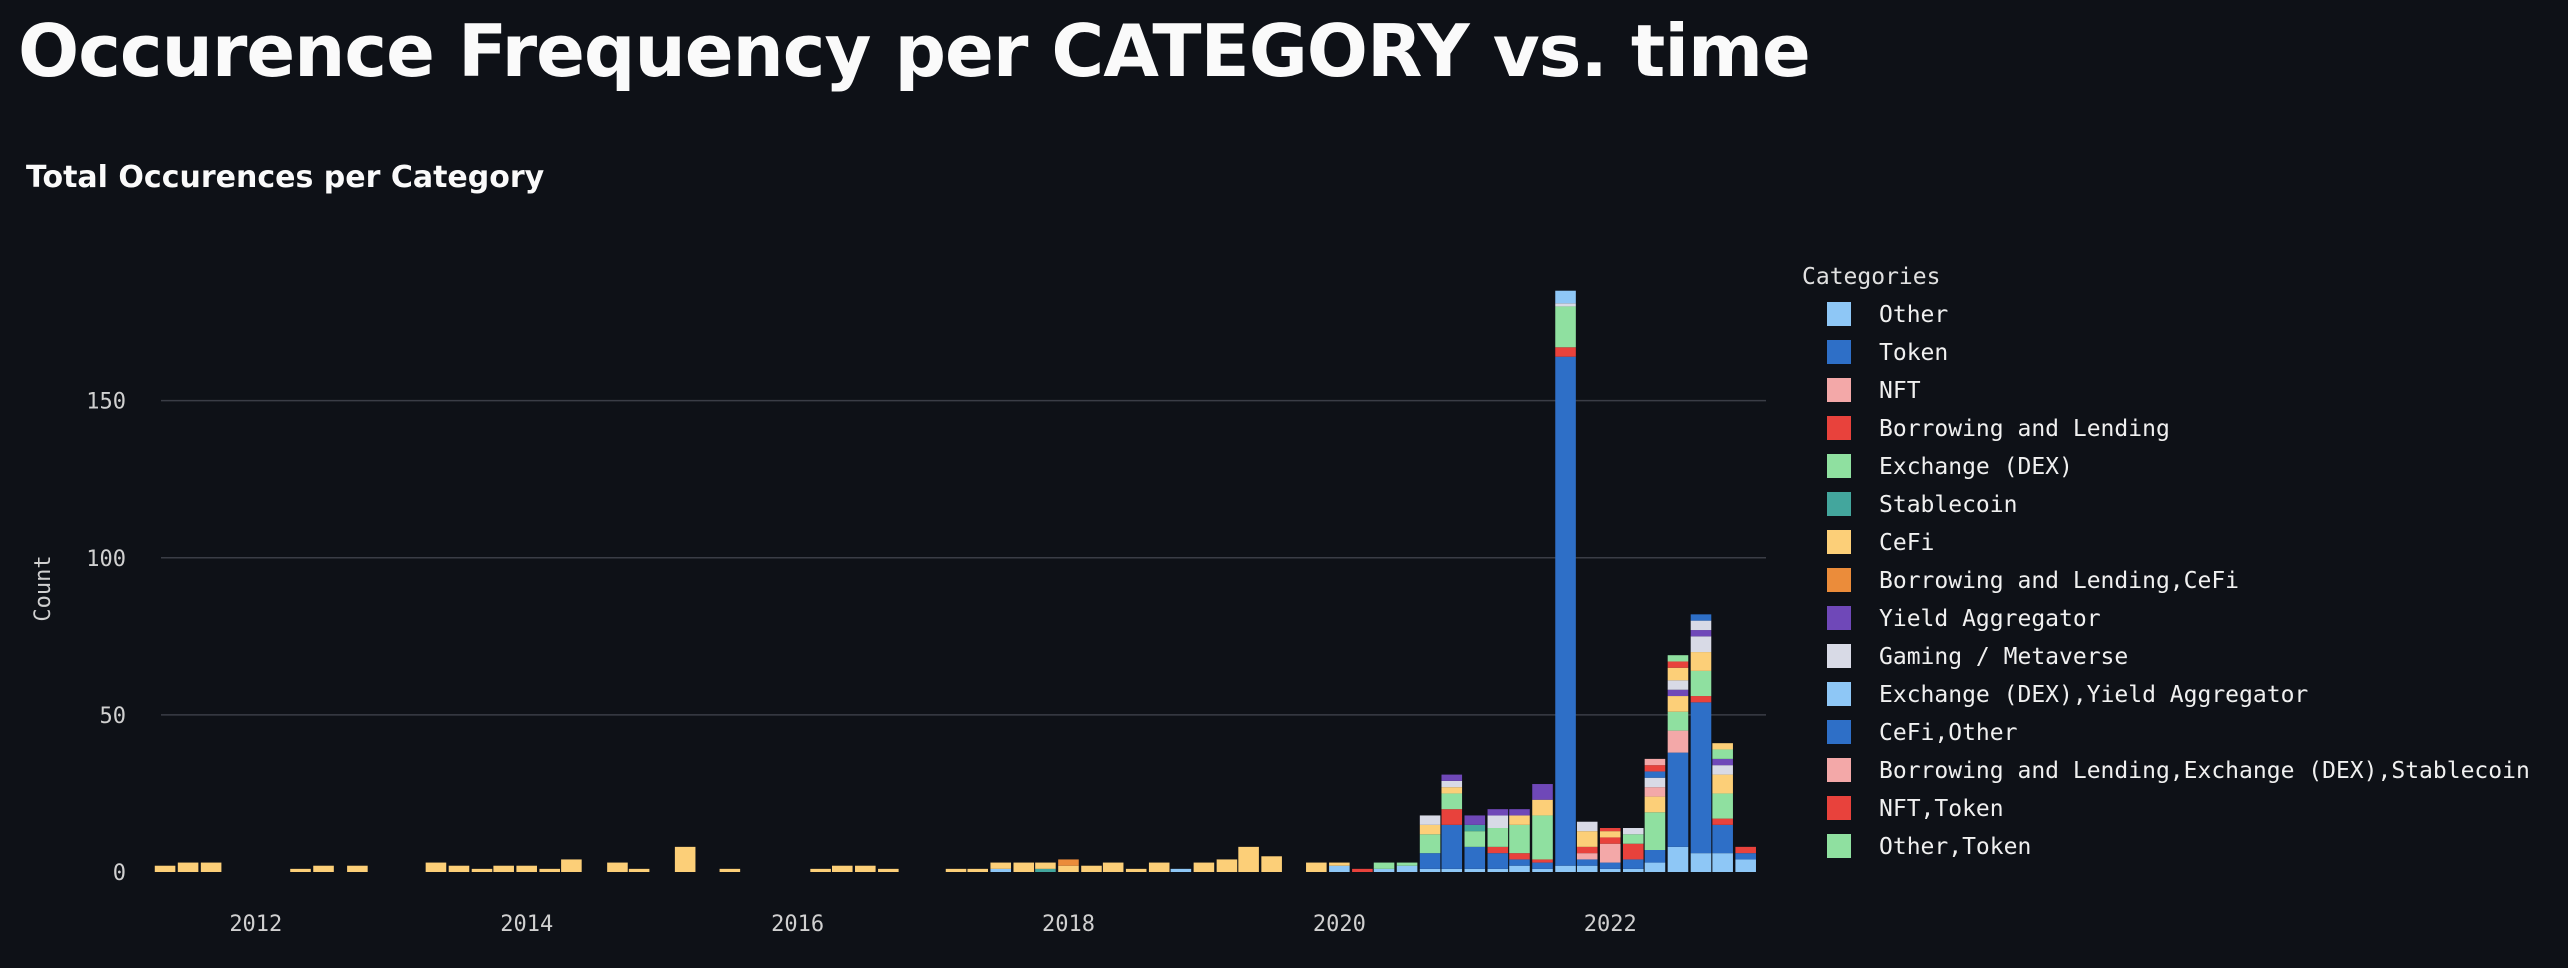  What do you see at coordinates (2003, 657) in the screenshot?
I see `legend-label-gaming-metaverse: Gaming / Metaverse` at bounding box center [2003, 657].